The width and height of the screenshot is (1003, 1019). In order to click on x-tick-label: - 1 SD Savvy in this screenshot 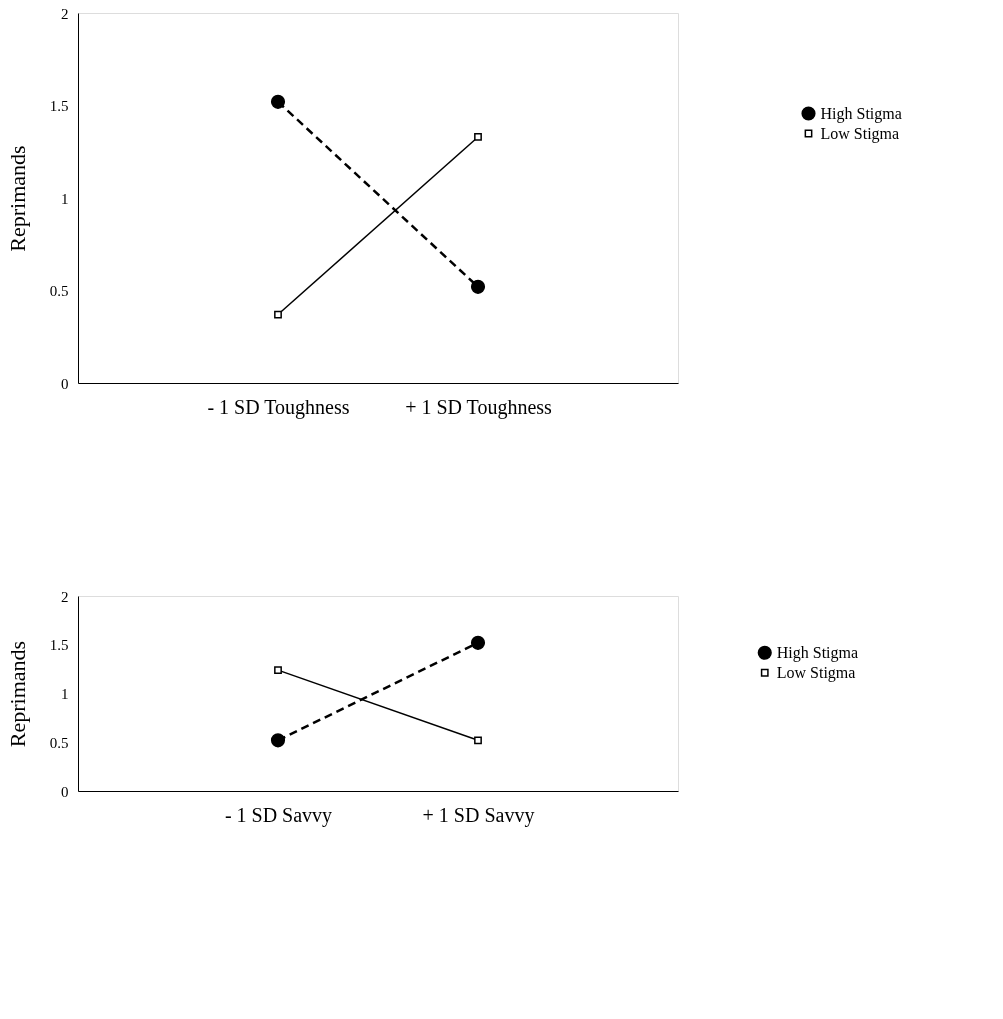, I will do `click(278, 815)`.